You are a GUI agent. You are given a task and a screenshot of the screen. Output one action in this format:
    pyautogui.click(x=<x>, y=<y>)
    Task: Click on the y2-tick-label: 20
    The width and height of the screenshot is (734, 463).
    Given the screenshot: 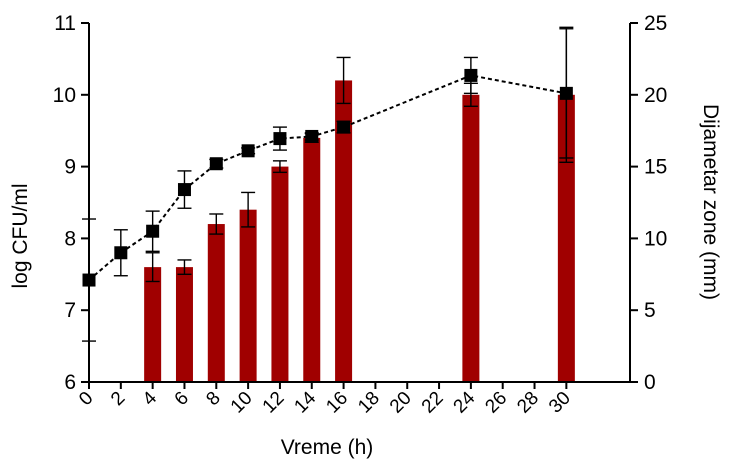 What is the action you would take?
    pyautogui.click(x=655, y=95)
    